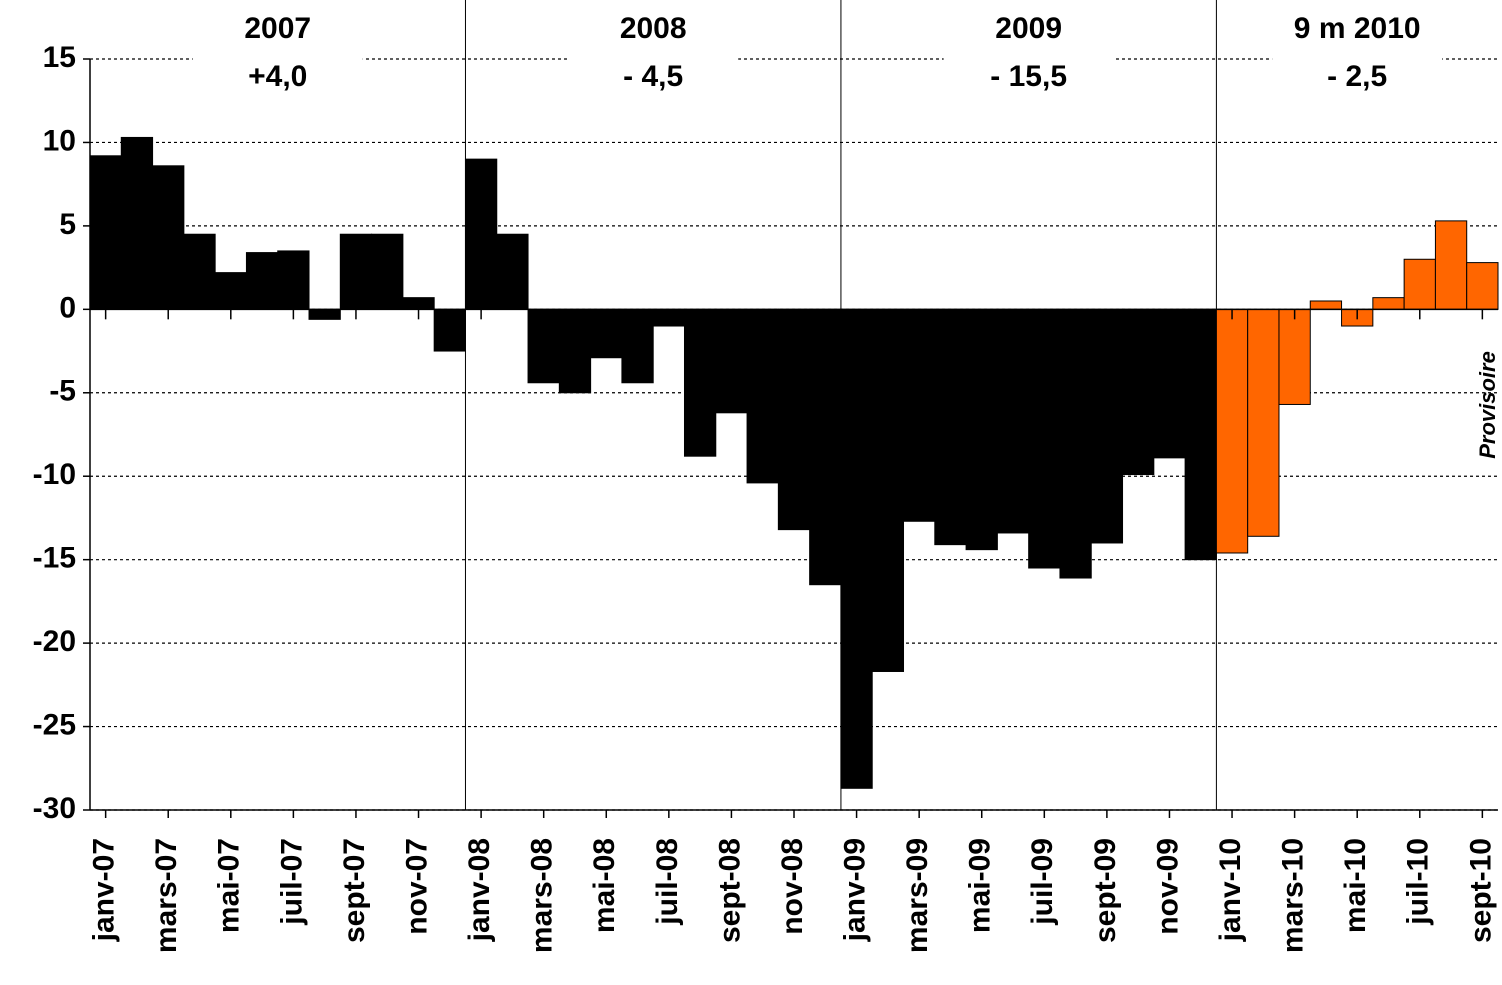  What do you see at coordinates (1357, 28) in the screenshot?
I see `annotation: 9 m 2010` at bounding box center [1357, 28].